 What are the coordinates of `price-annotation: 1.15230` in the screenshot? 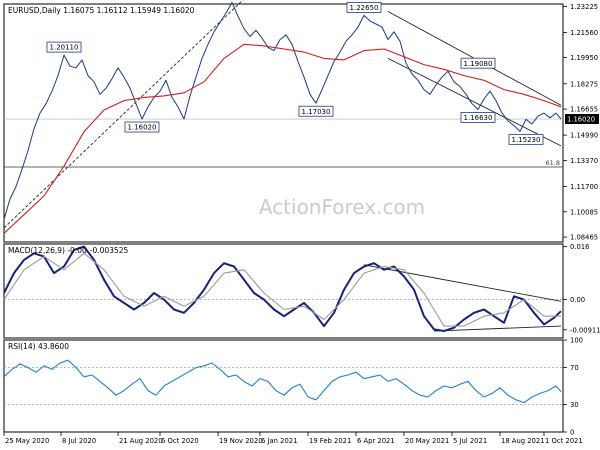 It's located at (526, 140).